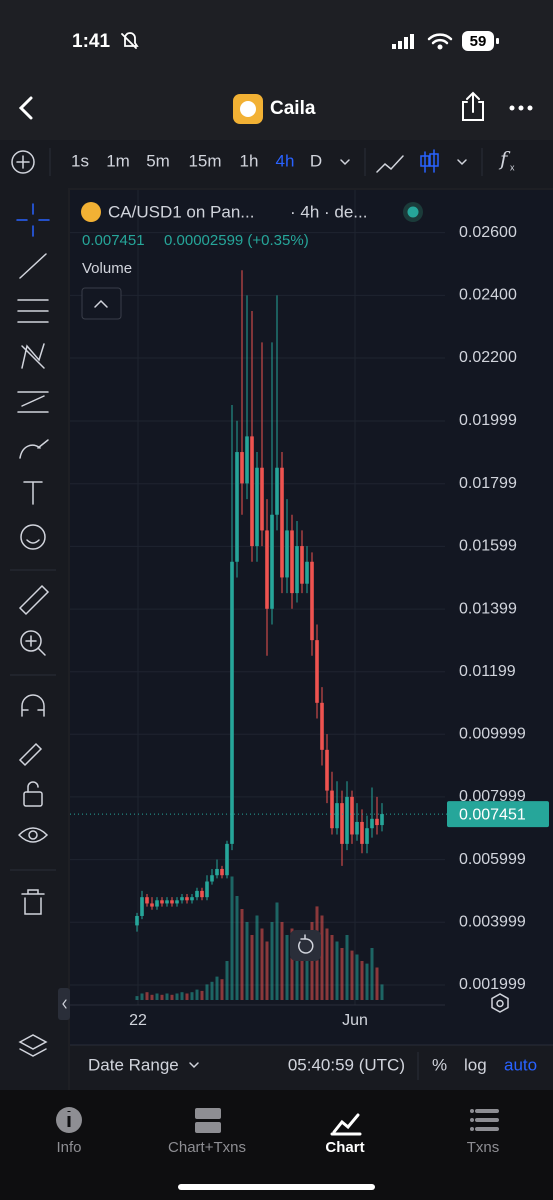 This screenshot has width=553, height=1200. Describe the element at coordinates (91, 41) in the screenshot. I see `status-time: 1:41` at that location.